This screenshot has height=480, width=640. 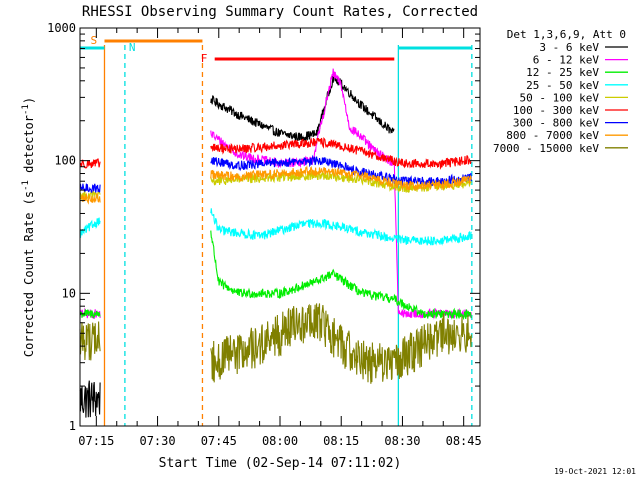 What do you see at coordinates (72, 426) in the screenshot?
I see `y-tick-label-0: 1` at bounding box center [72, 426].